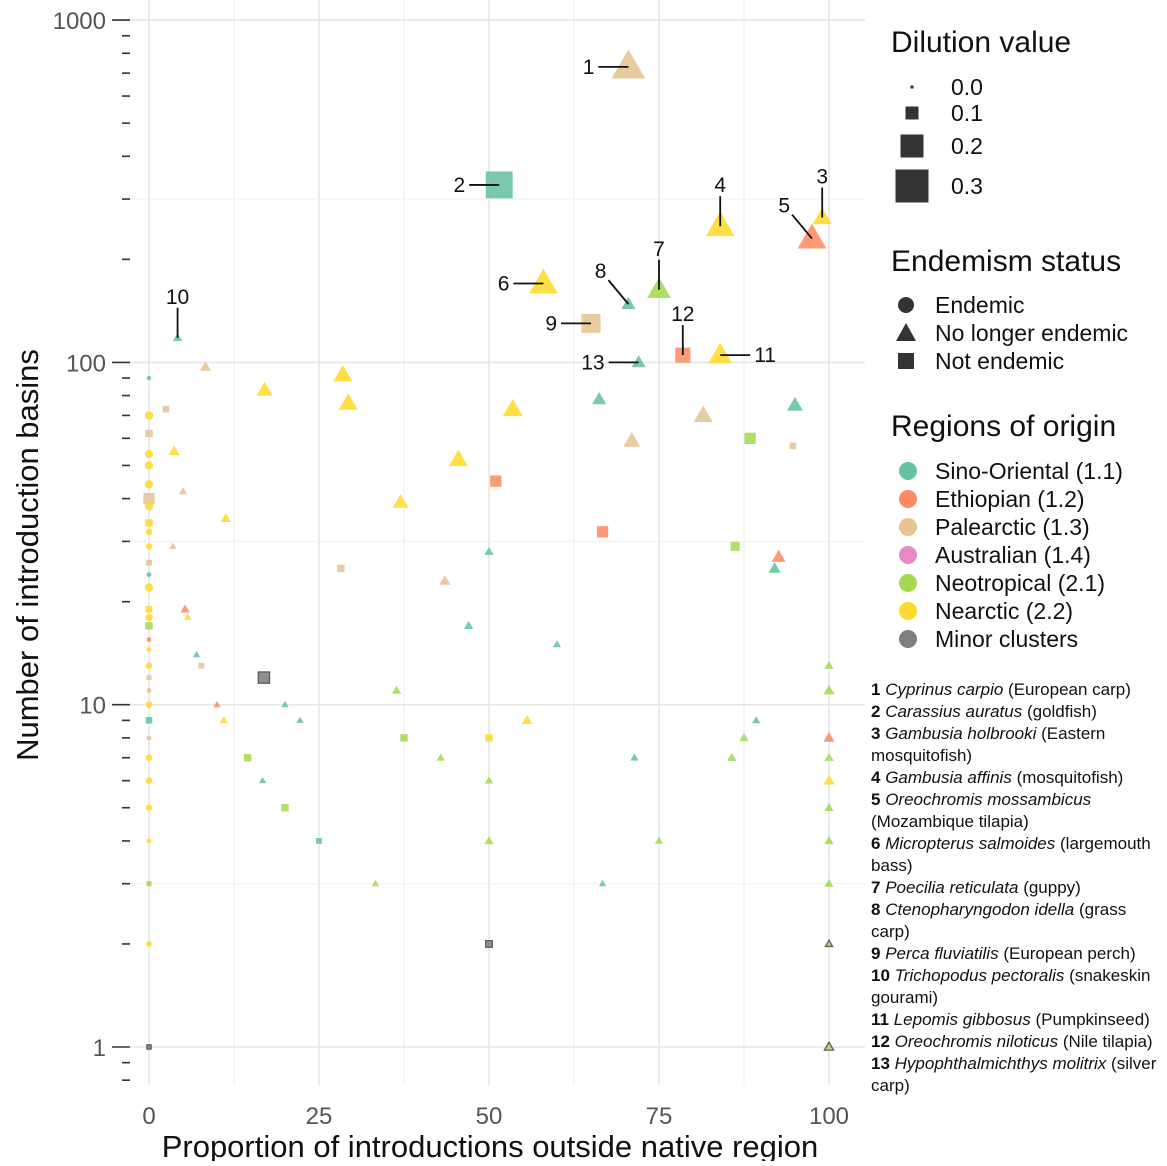 The height and width of the screenshot is (1166, 1167). I want to click on species-key-common: (goldfish), so click(1061, 711).